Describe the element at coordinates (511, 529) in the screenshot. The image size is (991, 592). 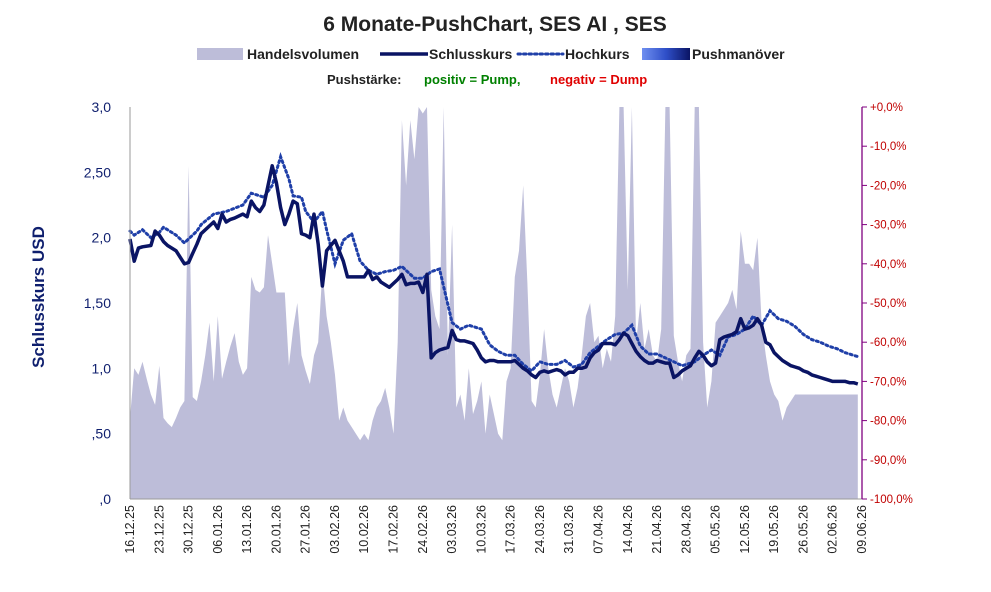
I see `x-tick-label: 17.03.26` at that location.